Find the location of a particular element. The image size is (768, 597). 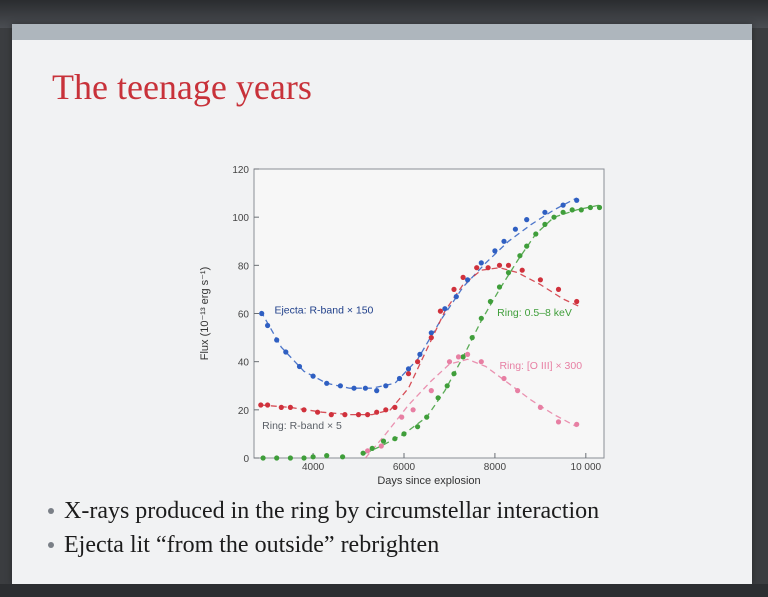

y-tick-label: 0 is located at coordinates (246, 459).